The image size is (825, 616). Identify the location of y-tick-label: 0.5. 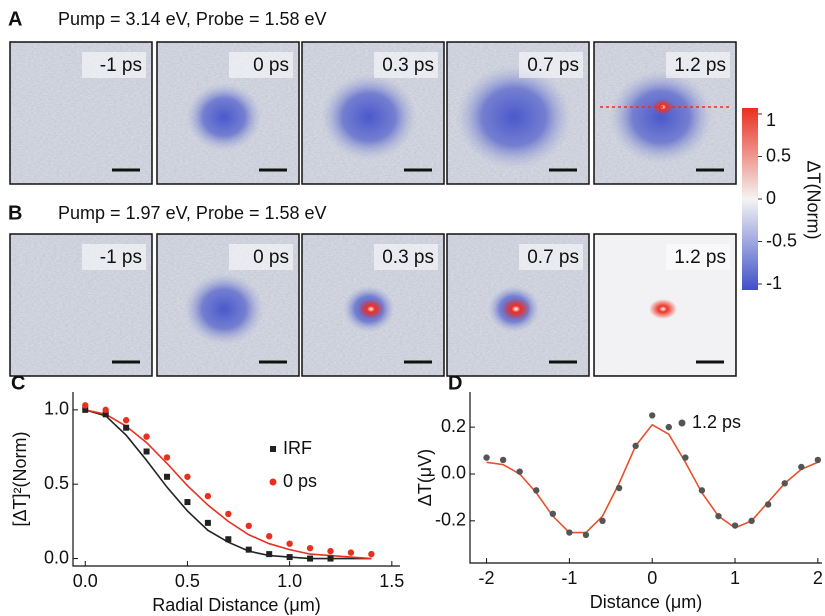
(56, 483).